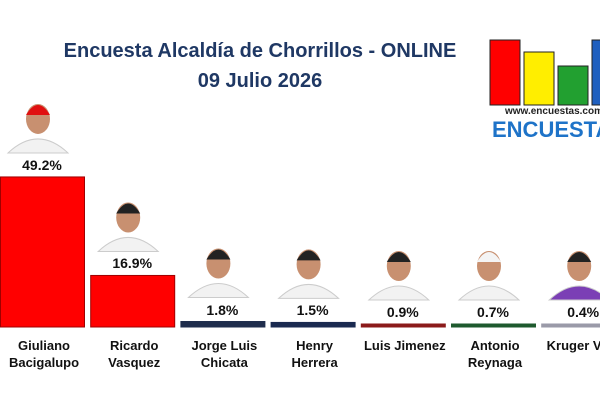 The height and width of the screenshot is (400, 600). What do you see at coordinates (495, 354) in the screenshot?
I see `x-tick-label: Antonio Reynaga` at bounding box center [495, 354].